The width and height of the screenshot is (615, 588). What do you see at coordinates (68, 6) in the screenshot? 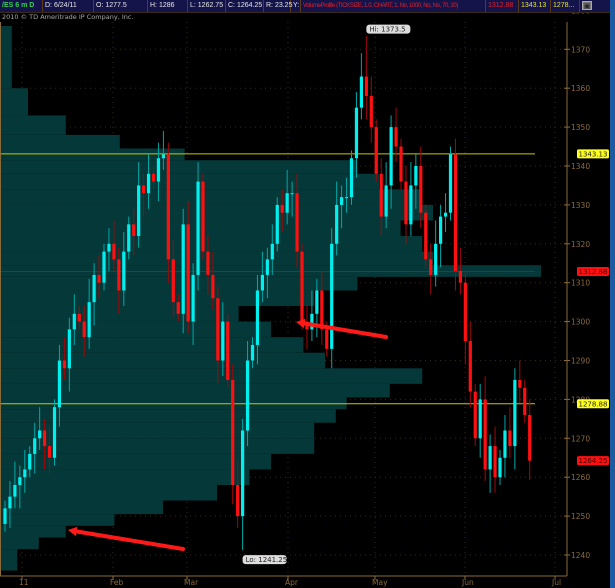
I see `date-label: D: 6/24/11` at bounding box center [68, 6].